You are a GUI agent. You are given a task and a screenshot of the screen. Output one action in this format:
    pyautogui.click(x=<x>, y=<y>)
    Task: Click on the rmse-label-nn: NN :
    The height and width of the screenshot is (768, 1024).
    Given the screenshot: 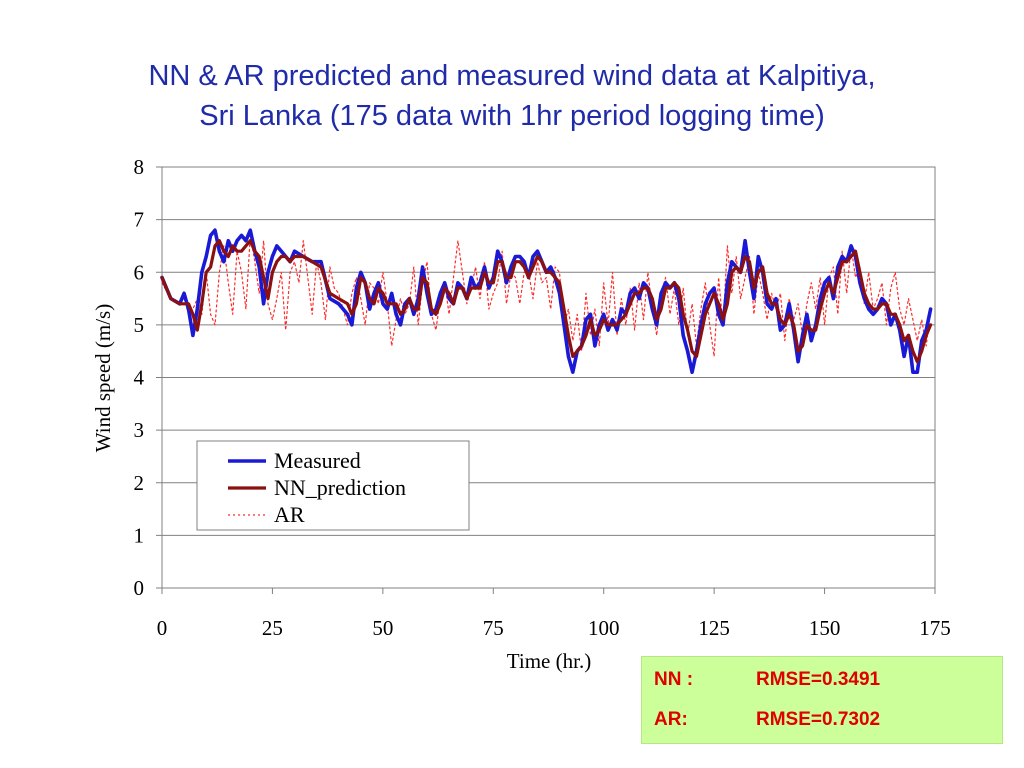 What is the action you would take?
    pyautogui.click(x=674, y=679)
    